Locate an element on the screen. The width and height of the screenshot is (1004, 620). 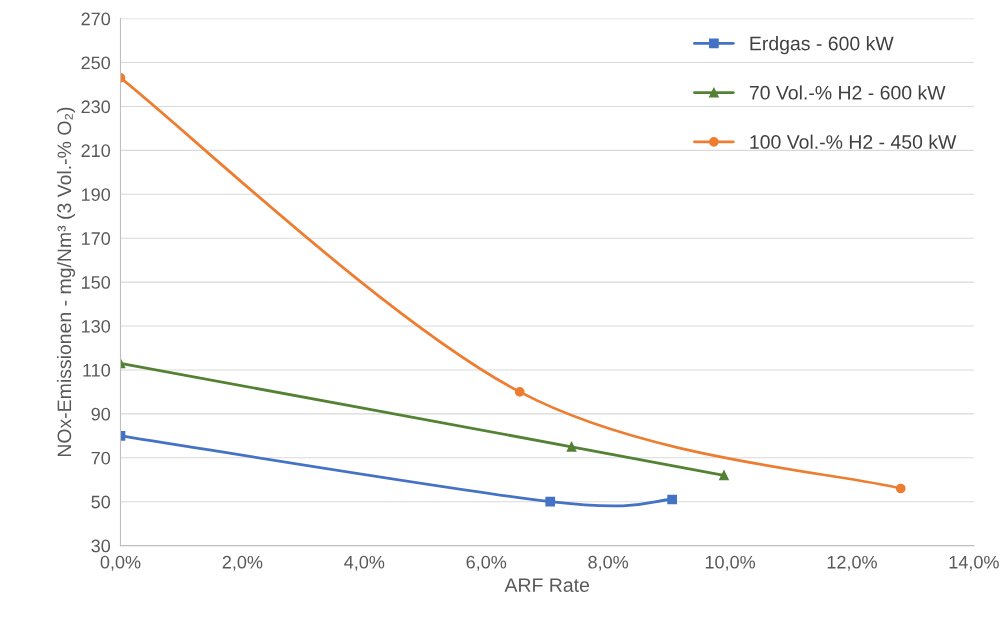
y-tick-label: 50 is located at coordinates (101, 502).